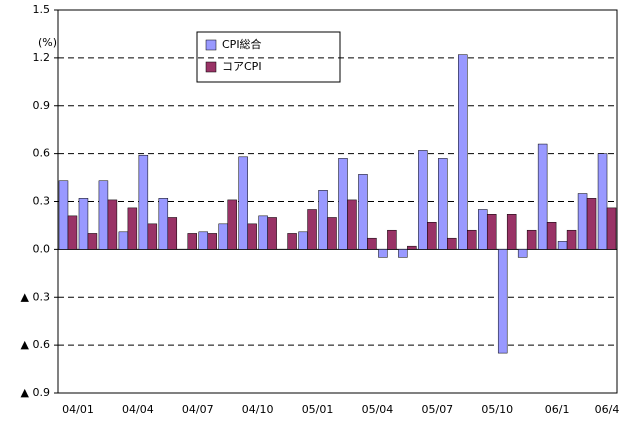 The width and height of the screenshot is (622, 423). Describe the element at coordinates (78, 409) in the screenshot. I see `x-tick-label: 04/01` at that location.